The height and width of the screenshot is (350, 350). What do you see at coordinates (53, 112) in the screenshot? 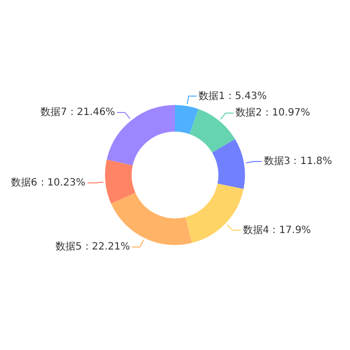
I see `slice-label: 数据7` at bounding box center [53, 112].